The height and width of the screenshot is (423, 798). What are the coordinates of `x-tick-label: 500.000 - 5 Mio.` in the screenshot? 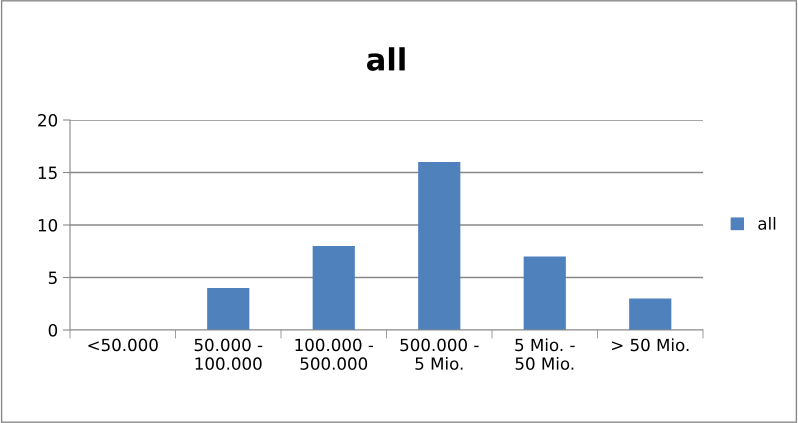 It's located at (439, 354).